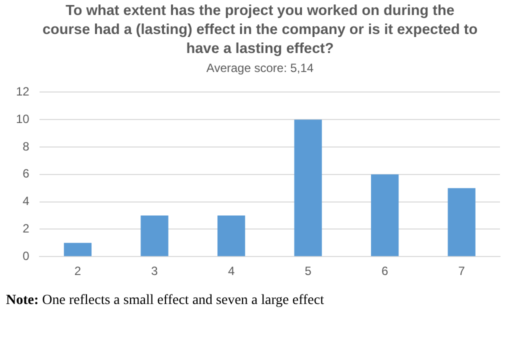 The image size is (520, 341). I want to click on y-tick-label: 0, so click(26, 255).